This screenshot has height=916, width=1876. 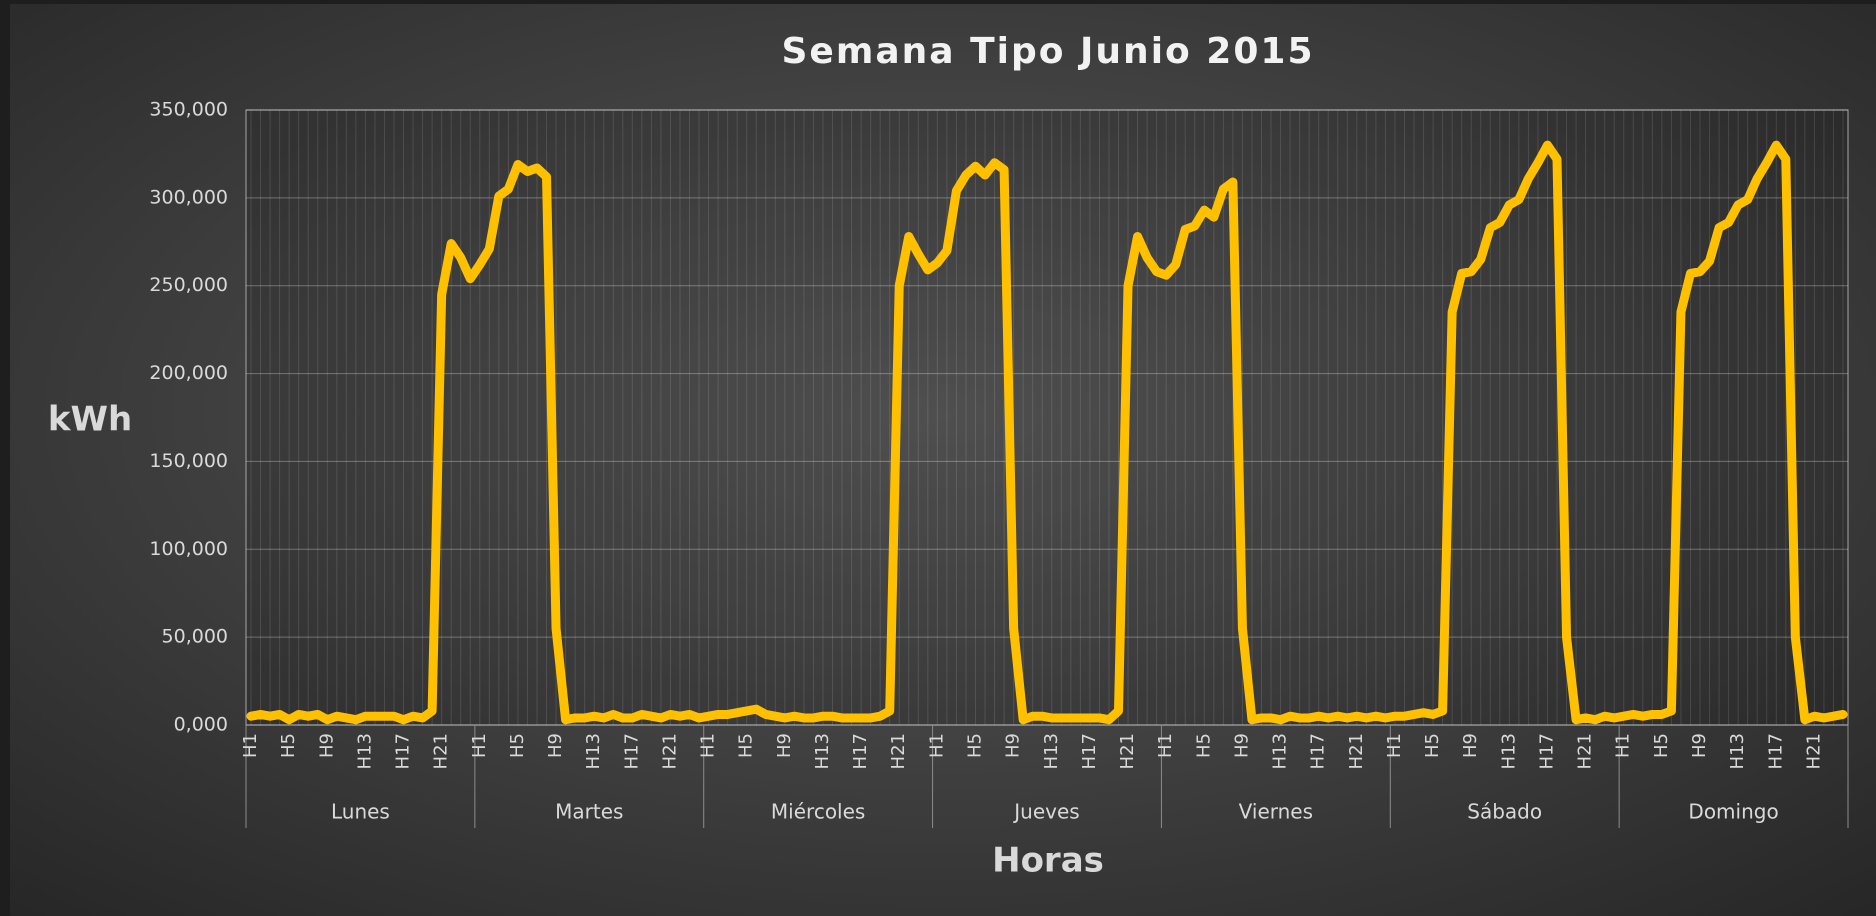 What do you see at coordinates (360, 812) in the screenshot?
I see `group-label: Lunes` at bounding box center [360, 812].